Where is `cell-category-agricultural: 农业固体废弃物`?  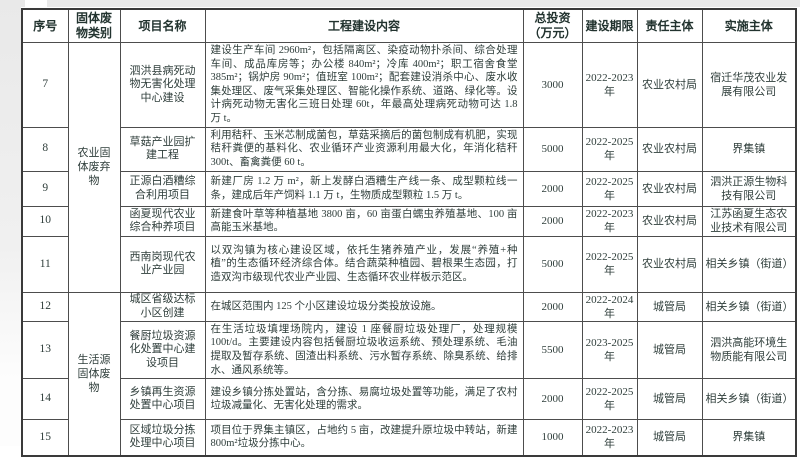 cell-category-agricultural: 农业固体废弃物 is located at coordinates (94, 167).